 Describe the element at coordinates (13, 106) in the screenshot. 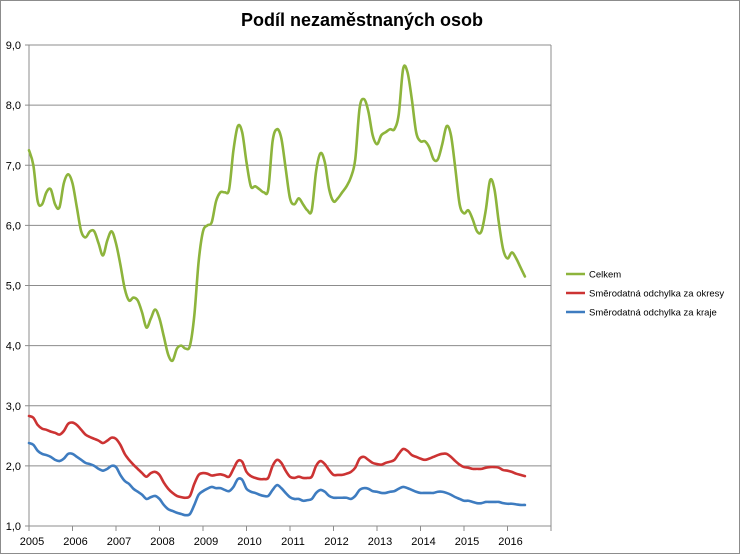

I see `y-tick-label: 8,0` at that location.